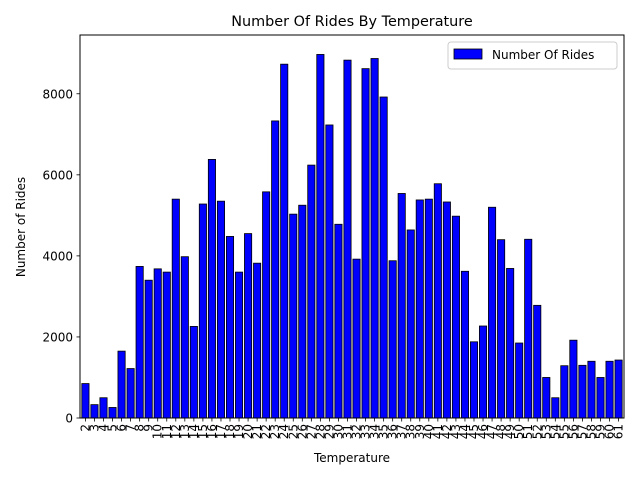  Describe the element at coordinates (293, 431) in the screenshot. I see `x-tick-label: 25` at that location.